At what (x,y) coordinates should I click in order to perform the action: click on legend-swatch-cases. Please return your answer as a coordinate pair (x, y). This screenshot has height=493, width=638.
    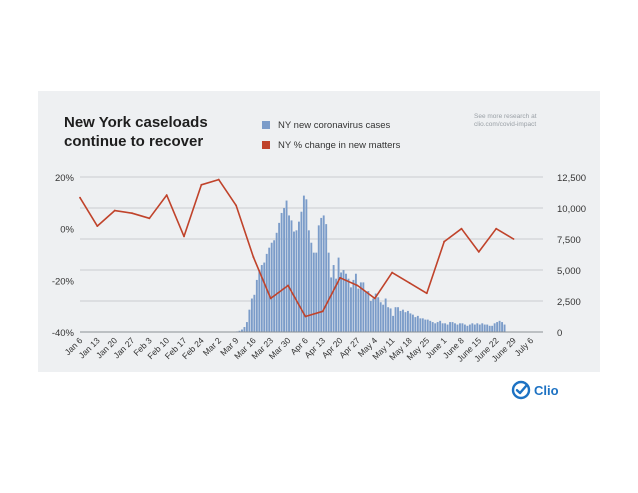
    Looking at the image, I should click on (266, 125).